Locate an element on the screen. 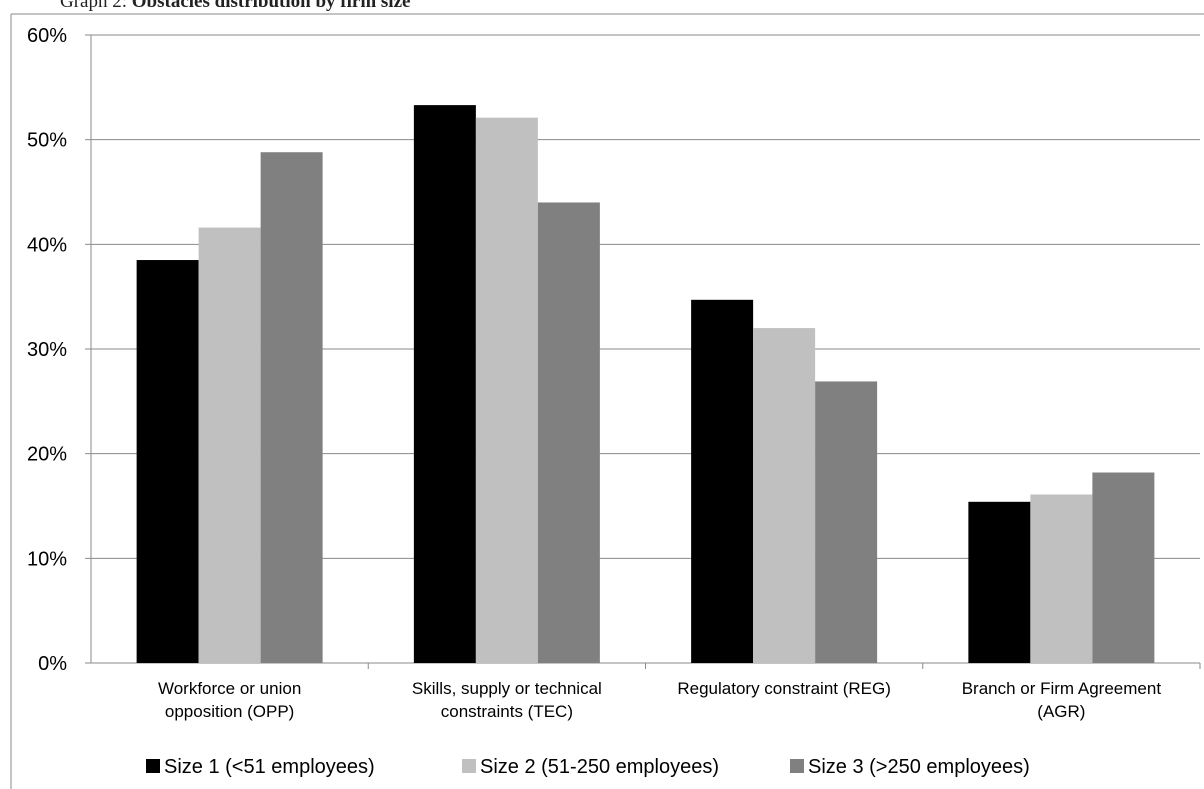  y-tick-label: 60% is located at coordinates (47, 36).